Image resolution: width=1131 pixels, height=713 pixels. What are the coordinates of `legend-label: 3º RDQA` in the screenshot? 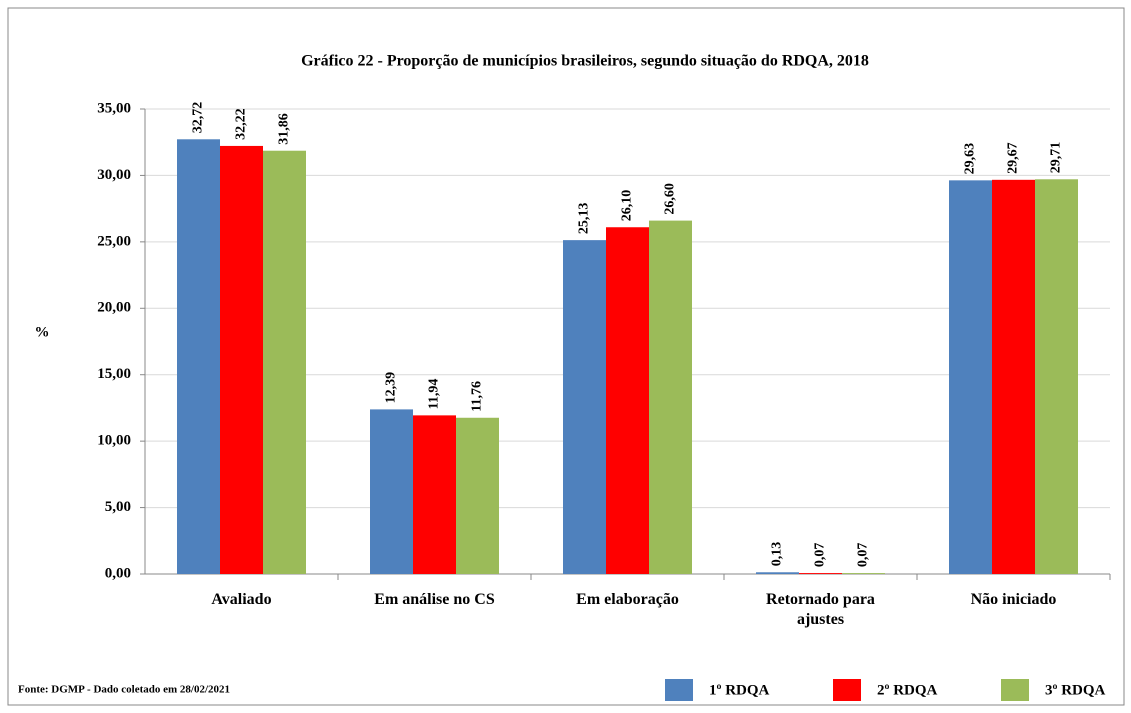 It's located at (1075, 690).